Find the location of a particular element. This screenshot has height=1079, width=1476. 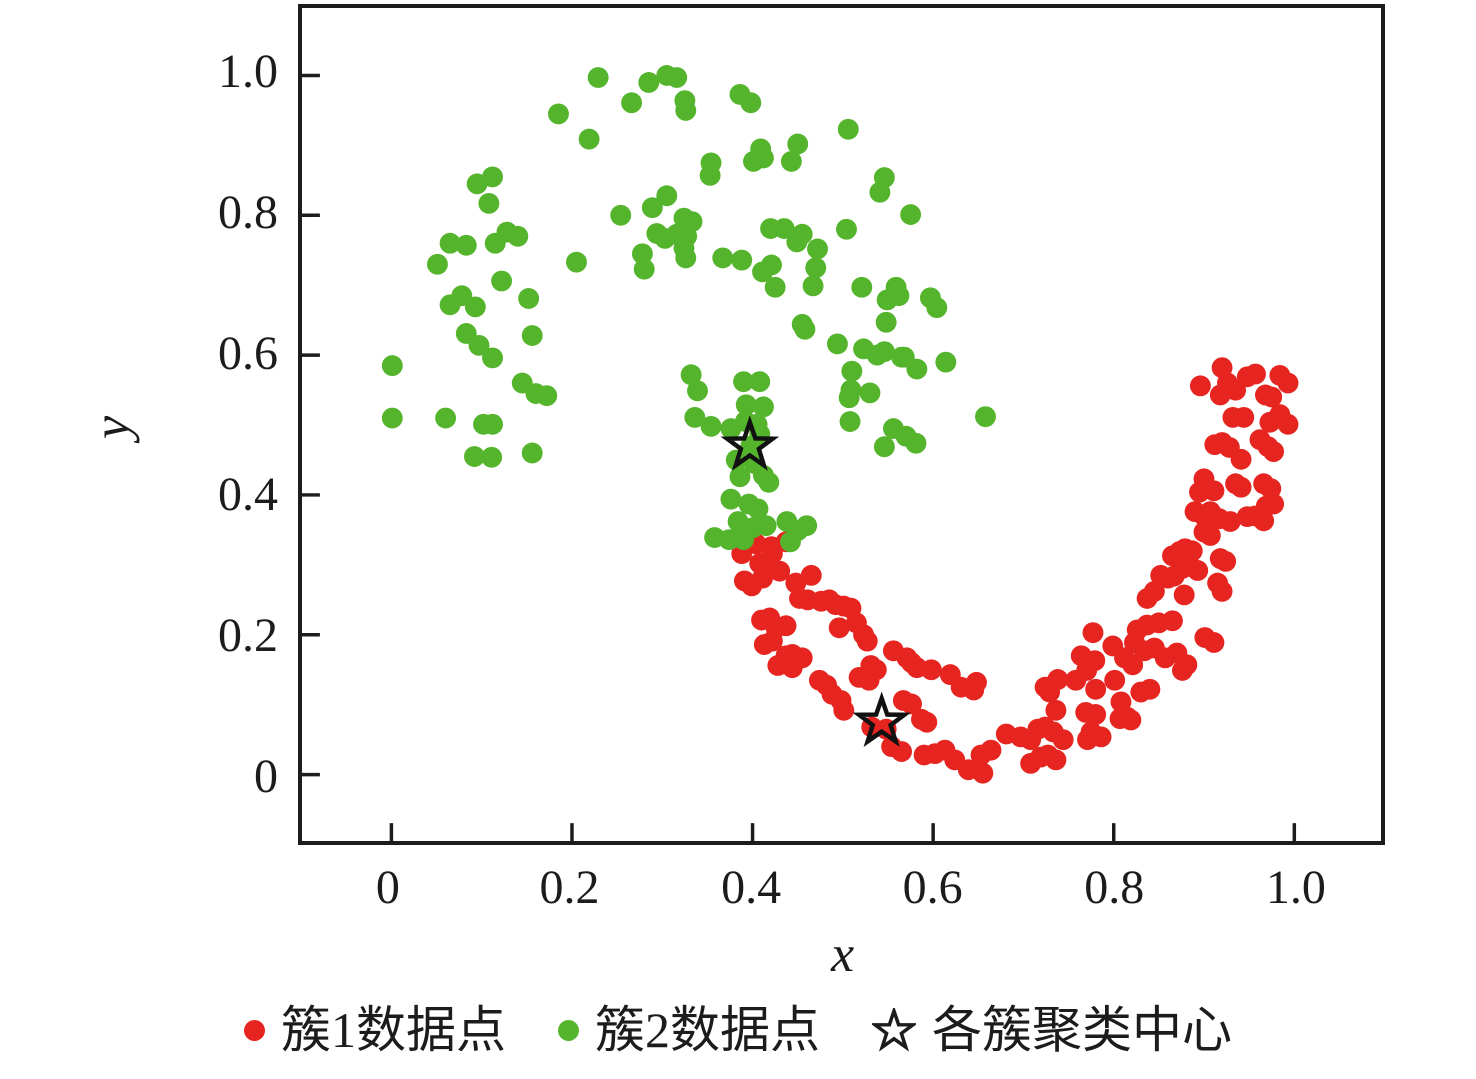

cluster1-dot-icon is located at coordinates (254, 1030).